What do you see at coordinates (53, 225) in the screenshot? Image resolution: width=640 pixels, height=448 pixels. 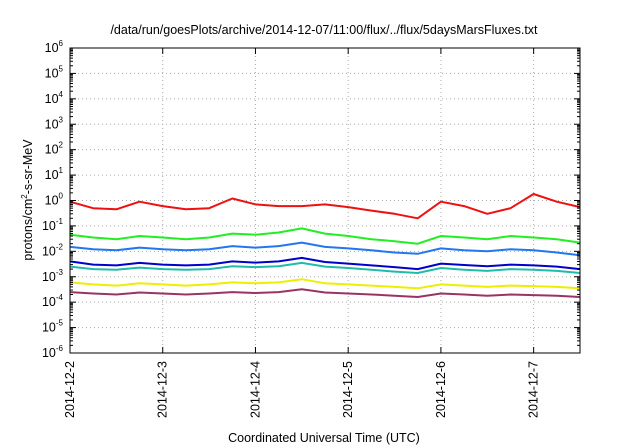 I see `y-tick-label: 10⁻¹` at bounding box center [53, 225].